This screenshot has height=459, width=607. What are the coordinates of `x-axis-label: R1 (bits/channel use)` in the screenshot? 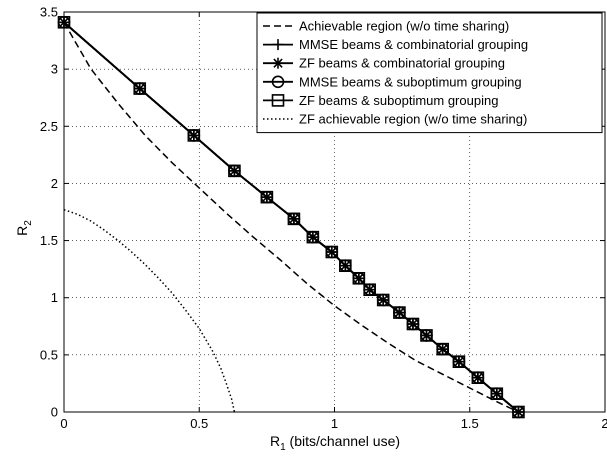 It's located at (335, 443).